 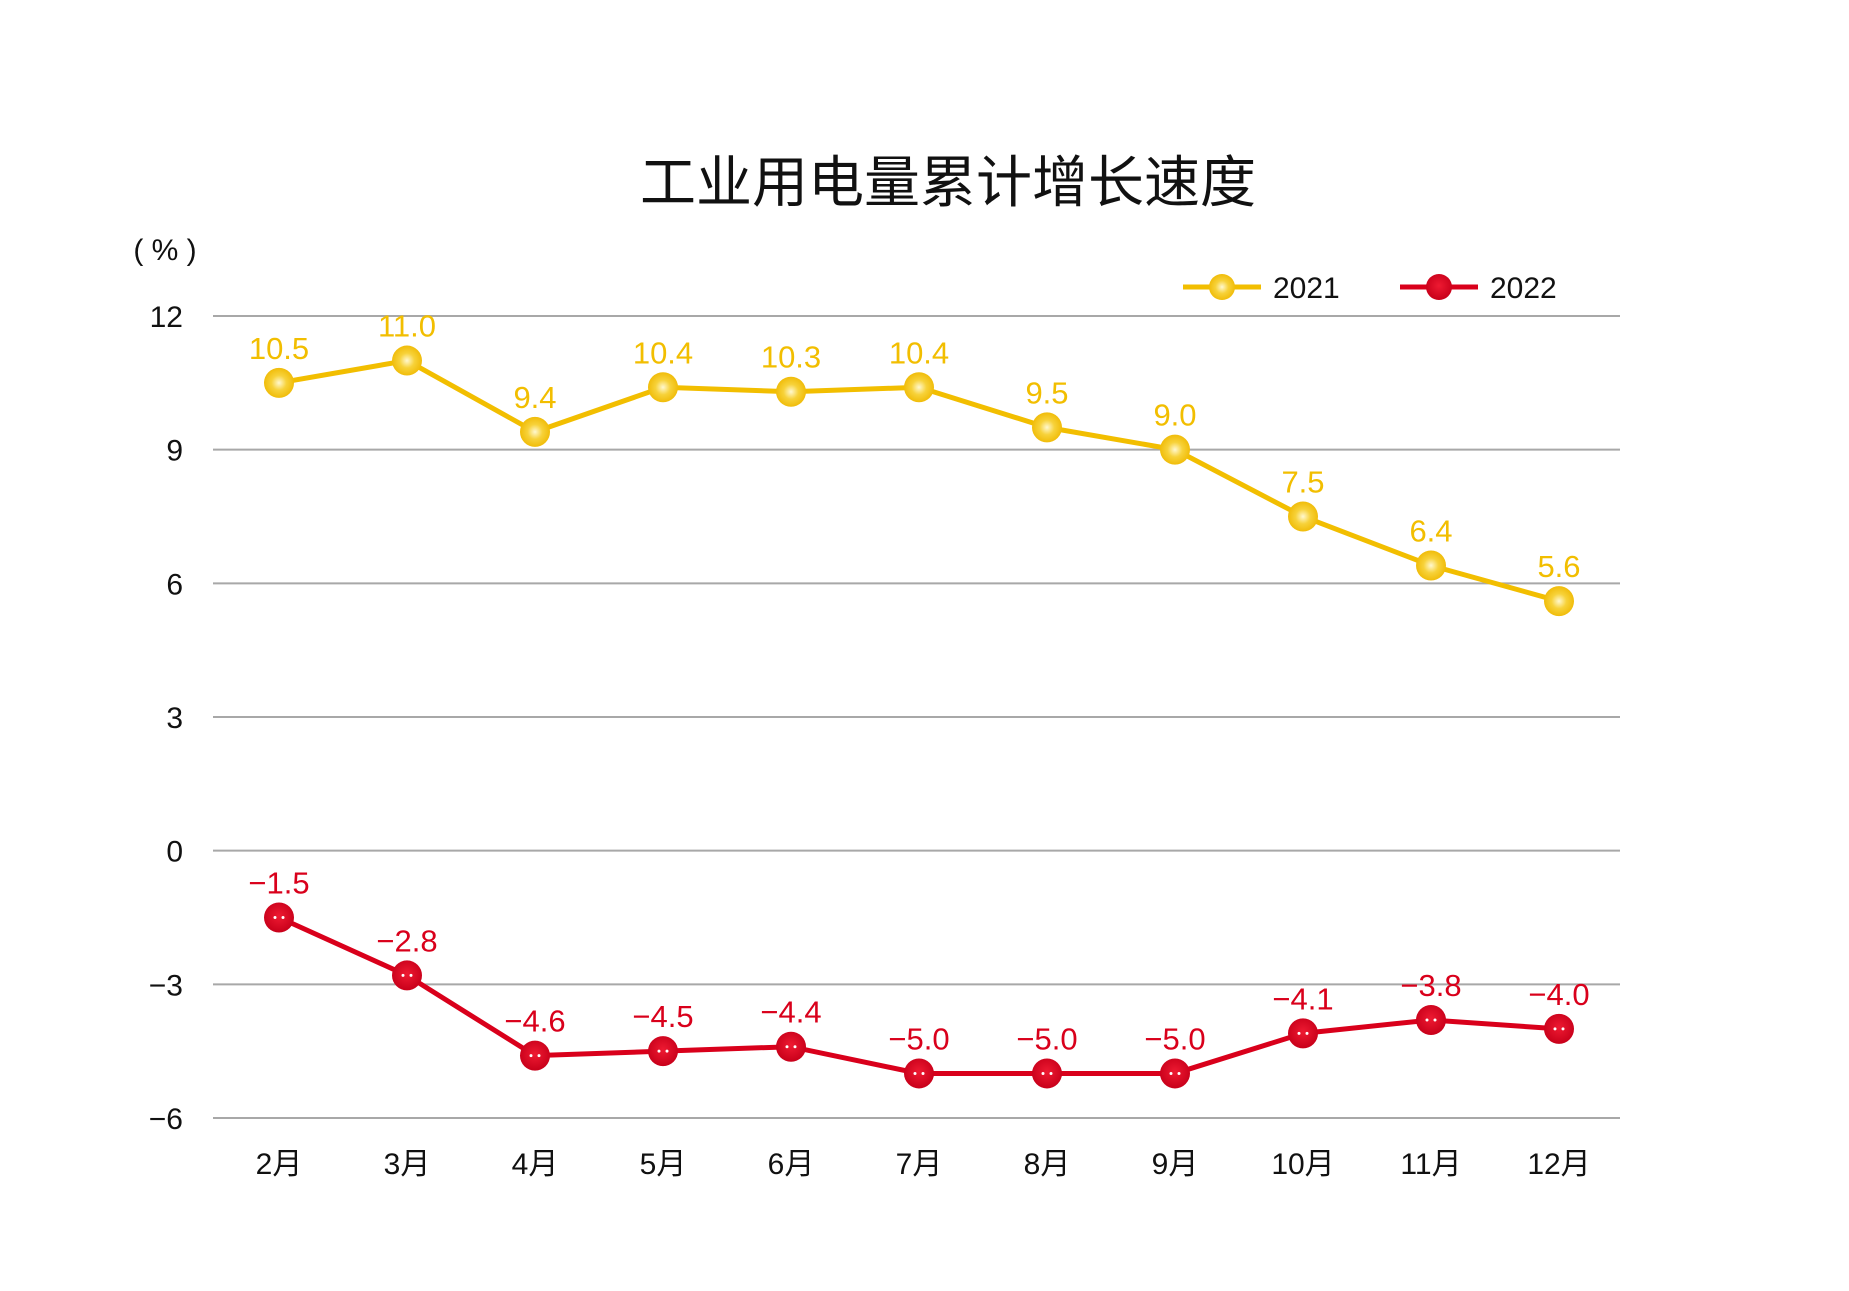 What do you see at coordinates (166, 985) in the screenshot?
I see `y-tick-label: −3` at bounding box center [166, 985].